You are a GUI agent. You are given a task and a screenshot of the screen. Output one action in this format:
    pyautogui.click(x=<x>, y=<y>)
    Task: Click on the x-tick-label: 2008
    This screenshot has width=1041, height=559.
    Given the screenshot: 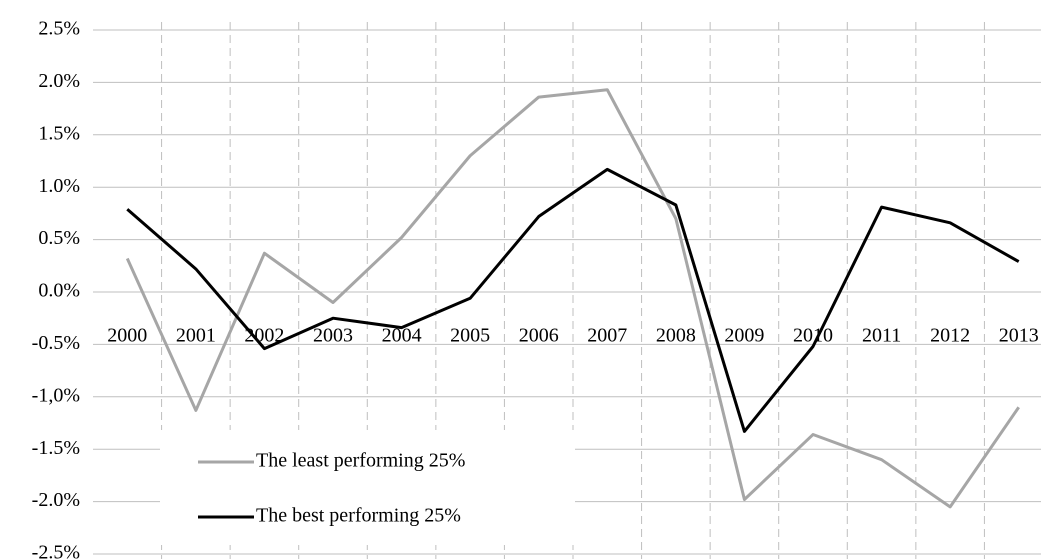 What is the action you would take?
    pyautogui.click(x=676, y=336)
    